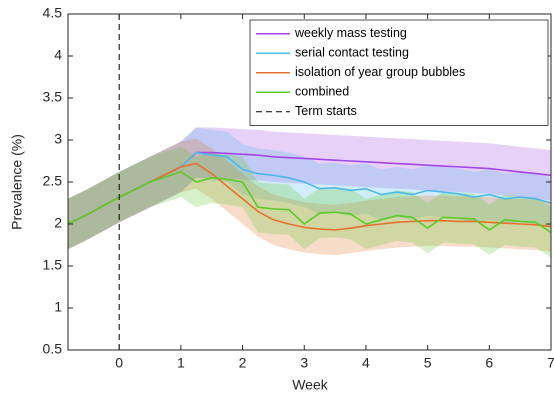 The width and height of the screenshot is (554, 401). Describe the element at coordinates (119, 363) in the screenshot. I see `x-tick-label: 0` at that location.